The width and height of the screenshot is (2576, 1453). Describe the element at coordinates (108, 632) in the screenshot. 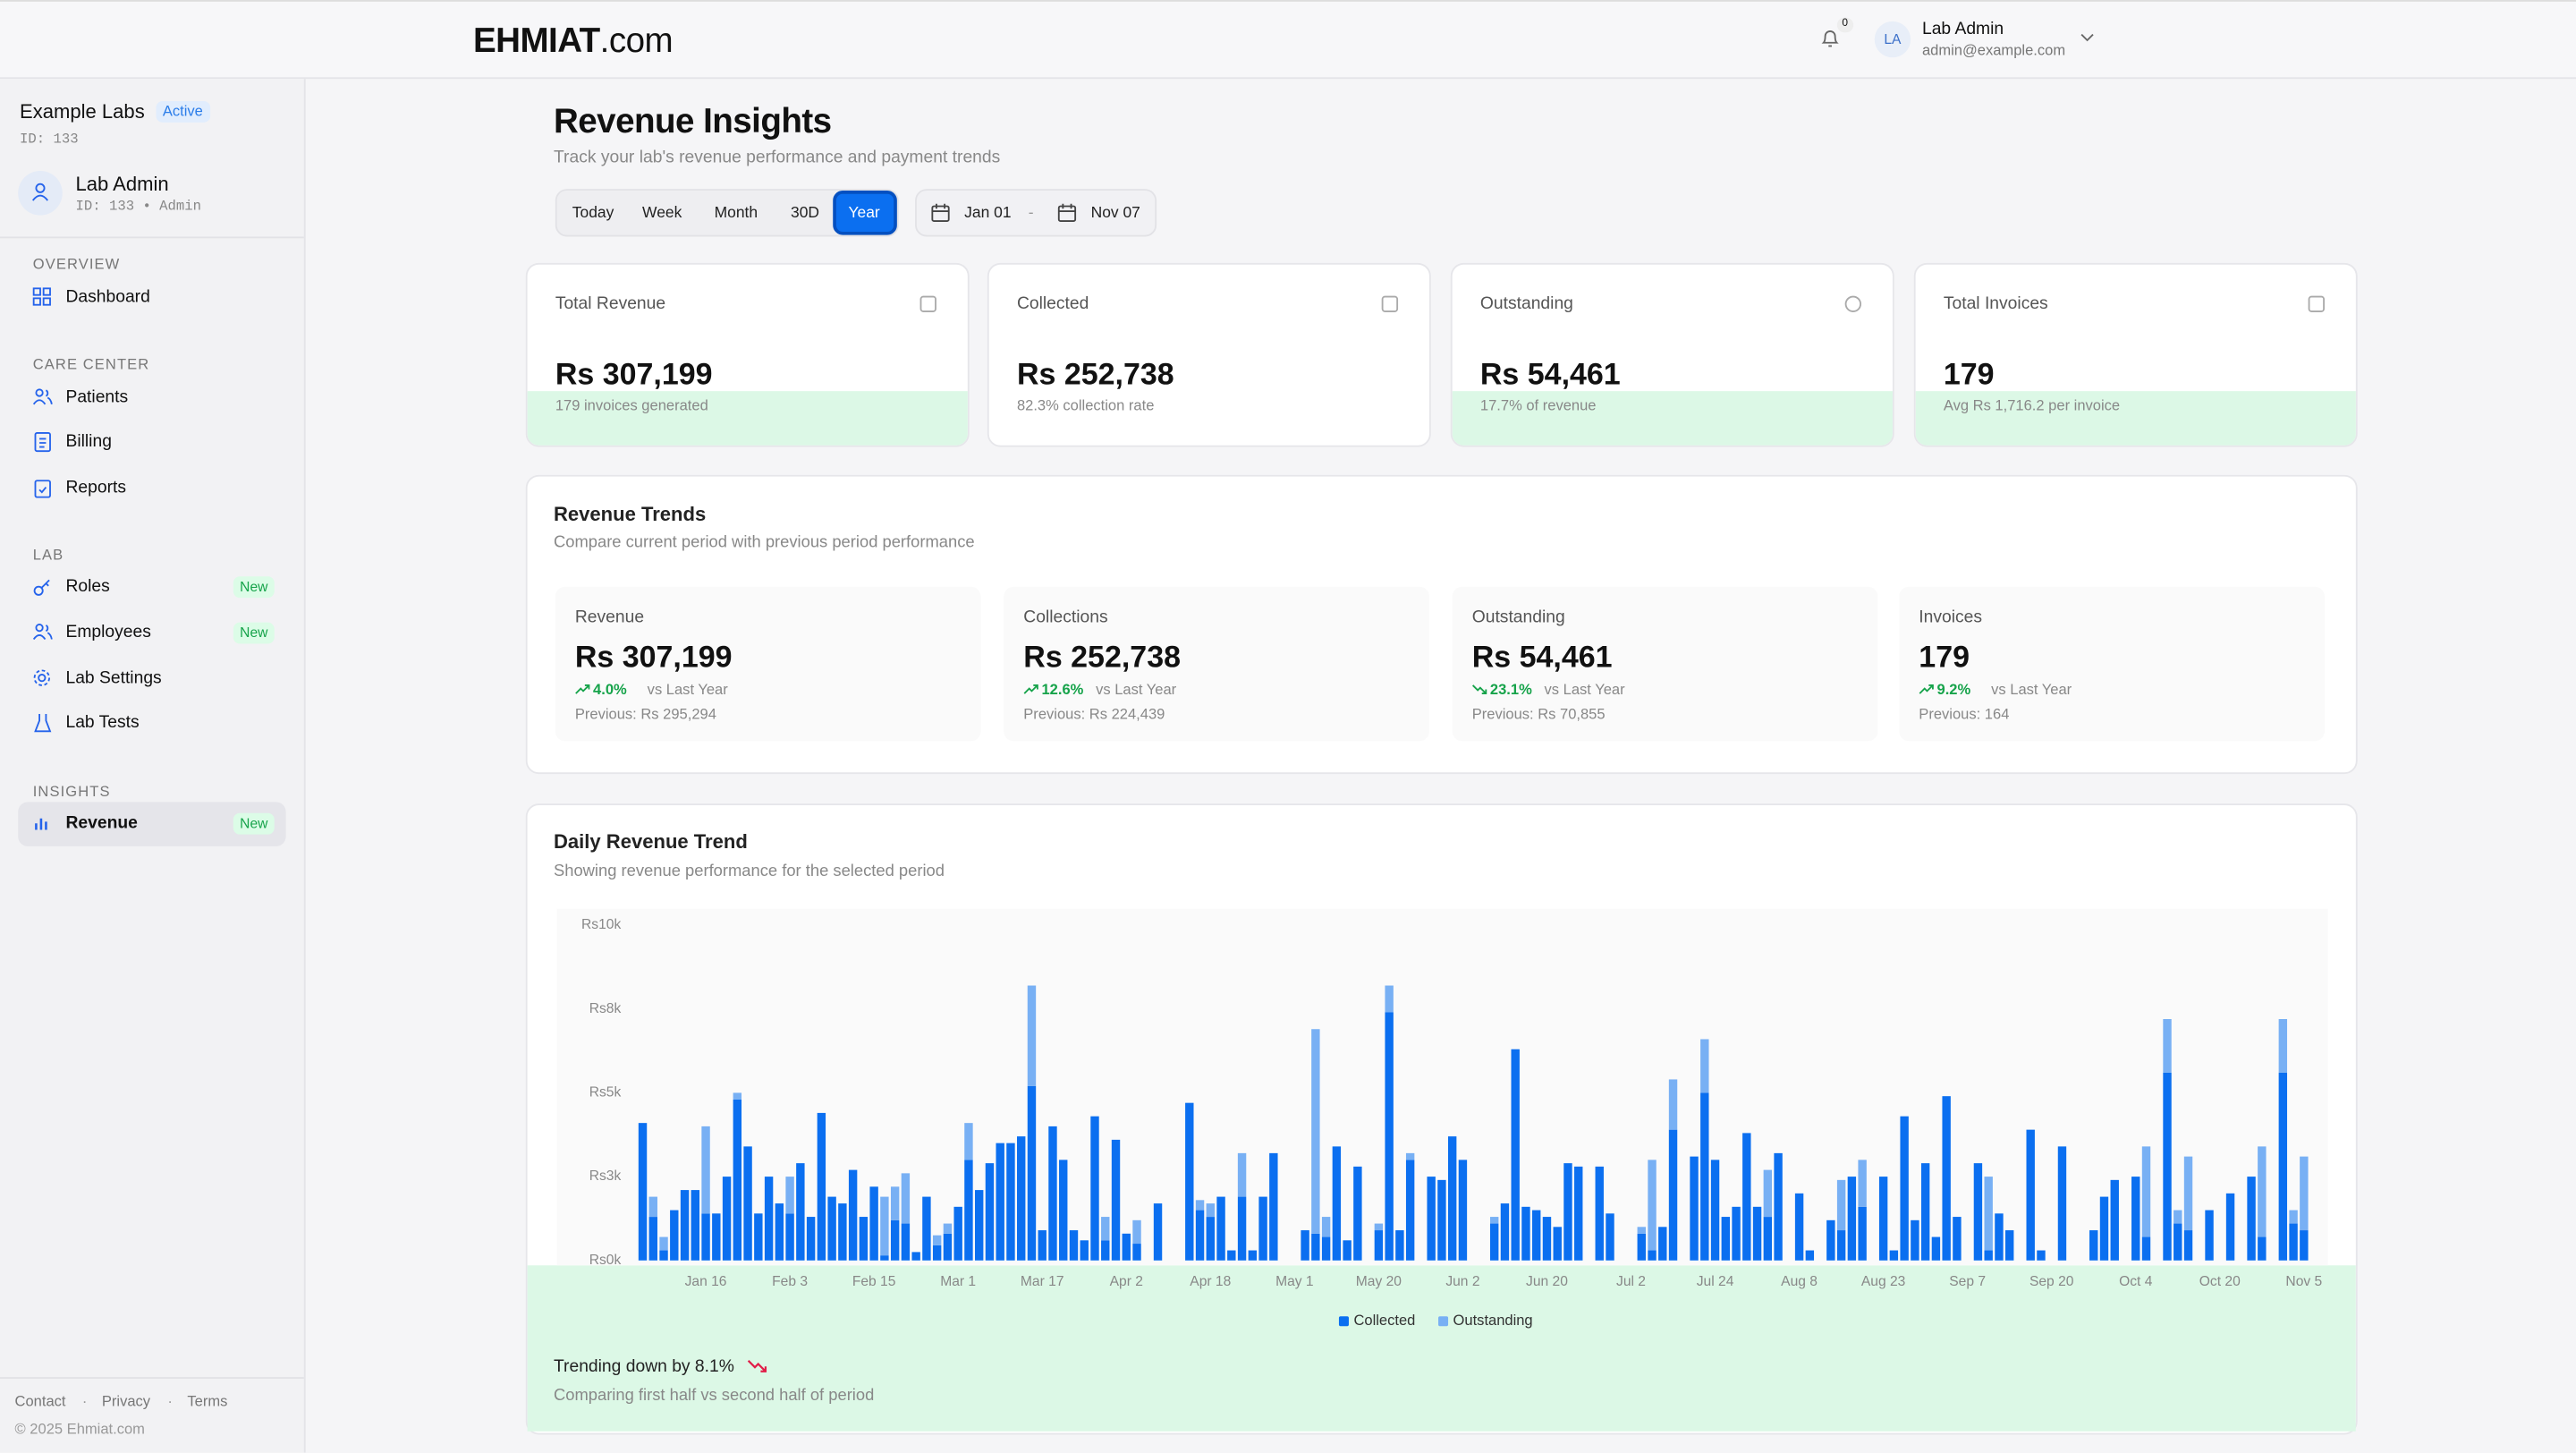

I see `nav-item: Employees` at that location.